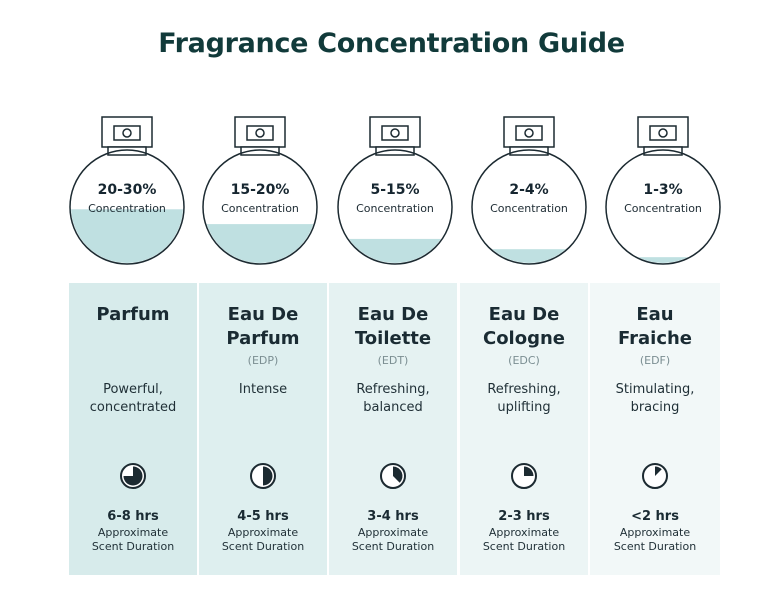 The height and width of the screenshot is (596, 783). I want to click on duration-hours: <2 hrs, so click(655, 516).